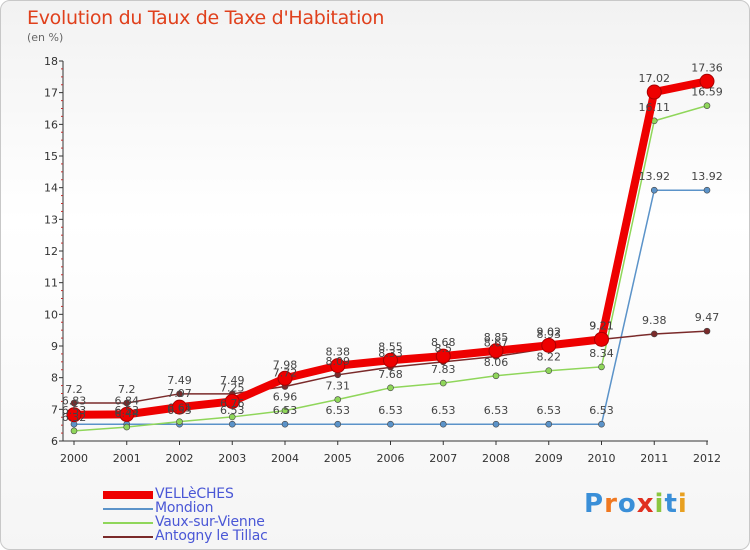 This screenshot has height=550, width=750. Describe the element at coordinates (443, 458) in the screenshot. I see `x-tick-label: 2007` at that location.